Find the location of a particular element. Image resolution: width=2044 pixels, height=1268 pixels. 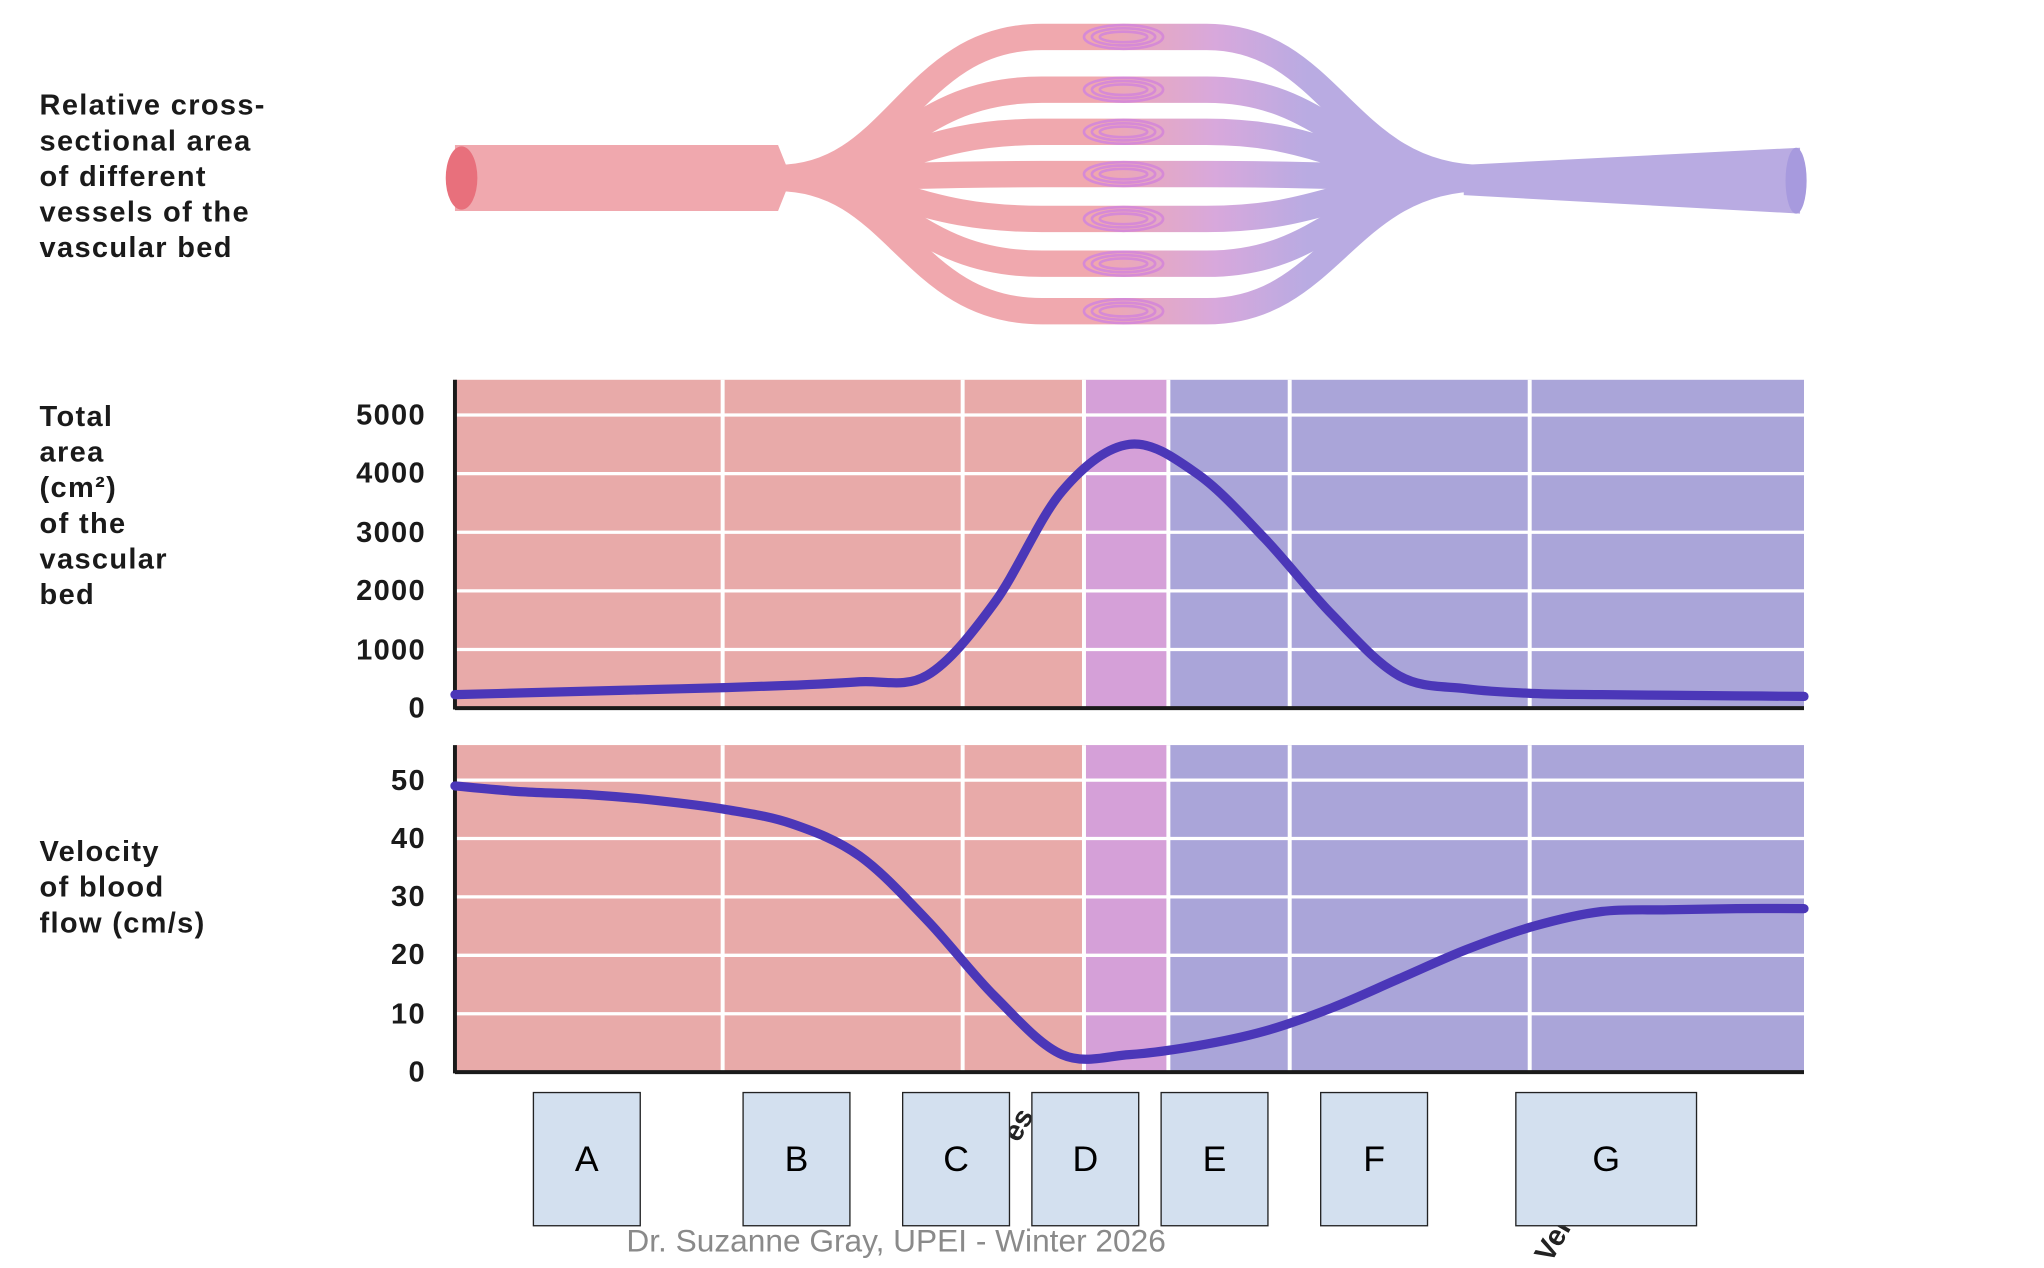

label-line: Total is located at coordinates (76, 416).